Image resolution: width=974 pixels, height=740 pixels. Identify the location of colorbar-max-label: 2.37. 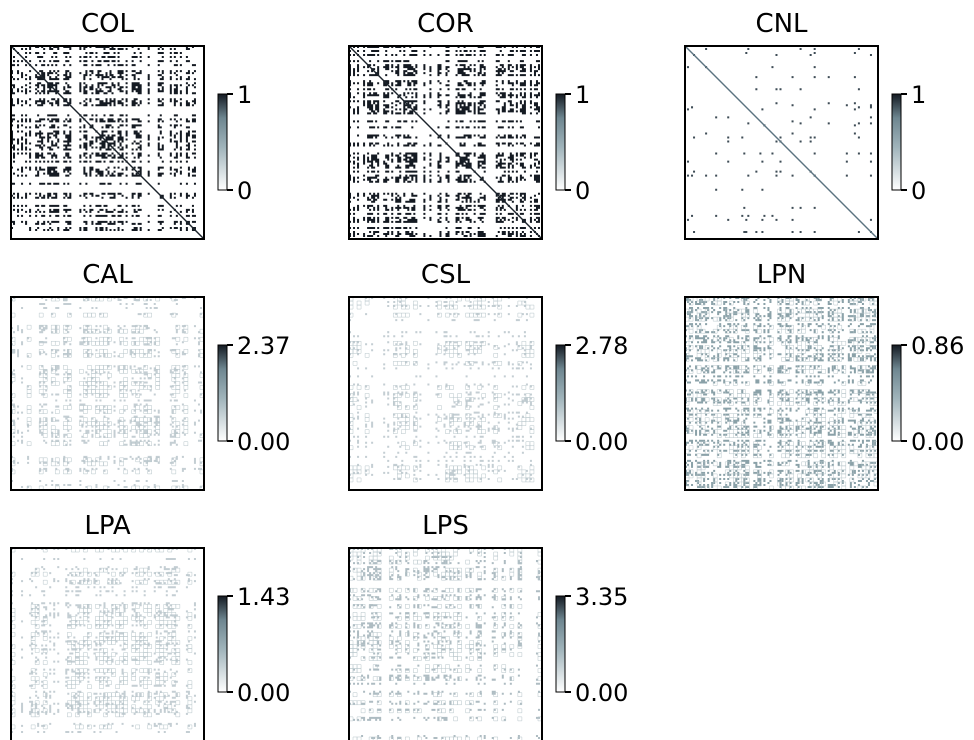
(263, 346).